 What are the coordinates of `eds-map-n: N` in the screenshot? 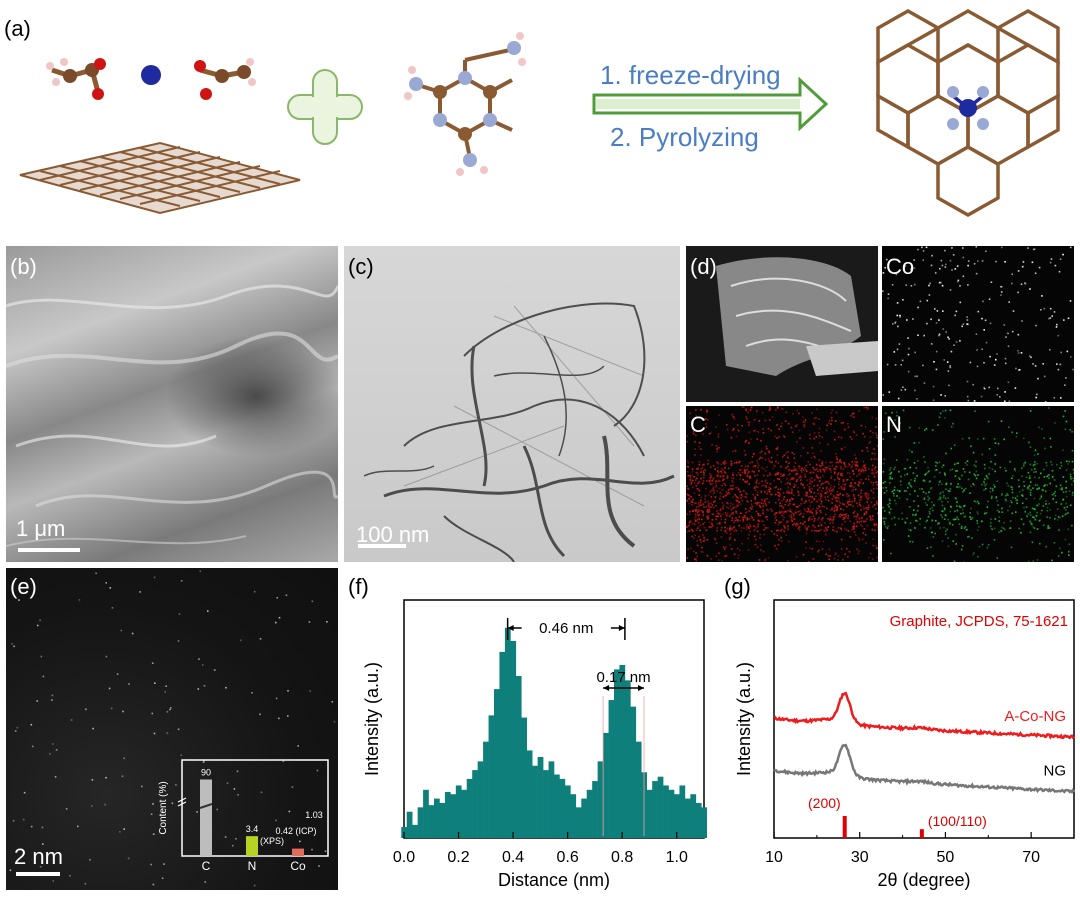 It's located at (978, 484).